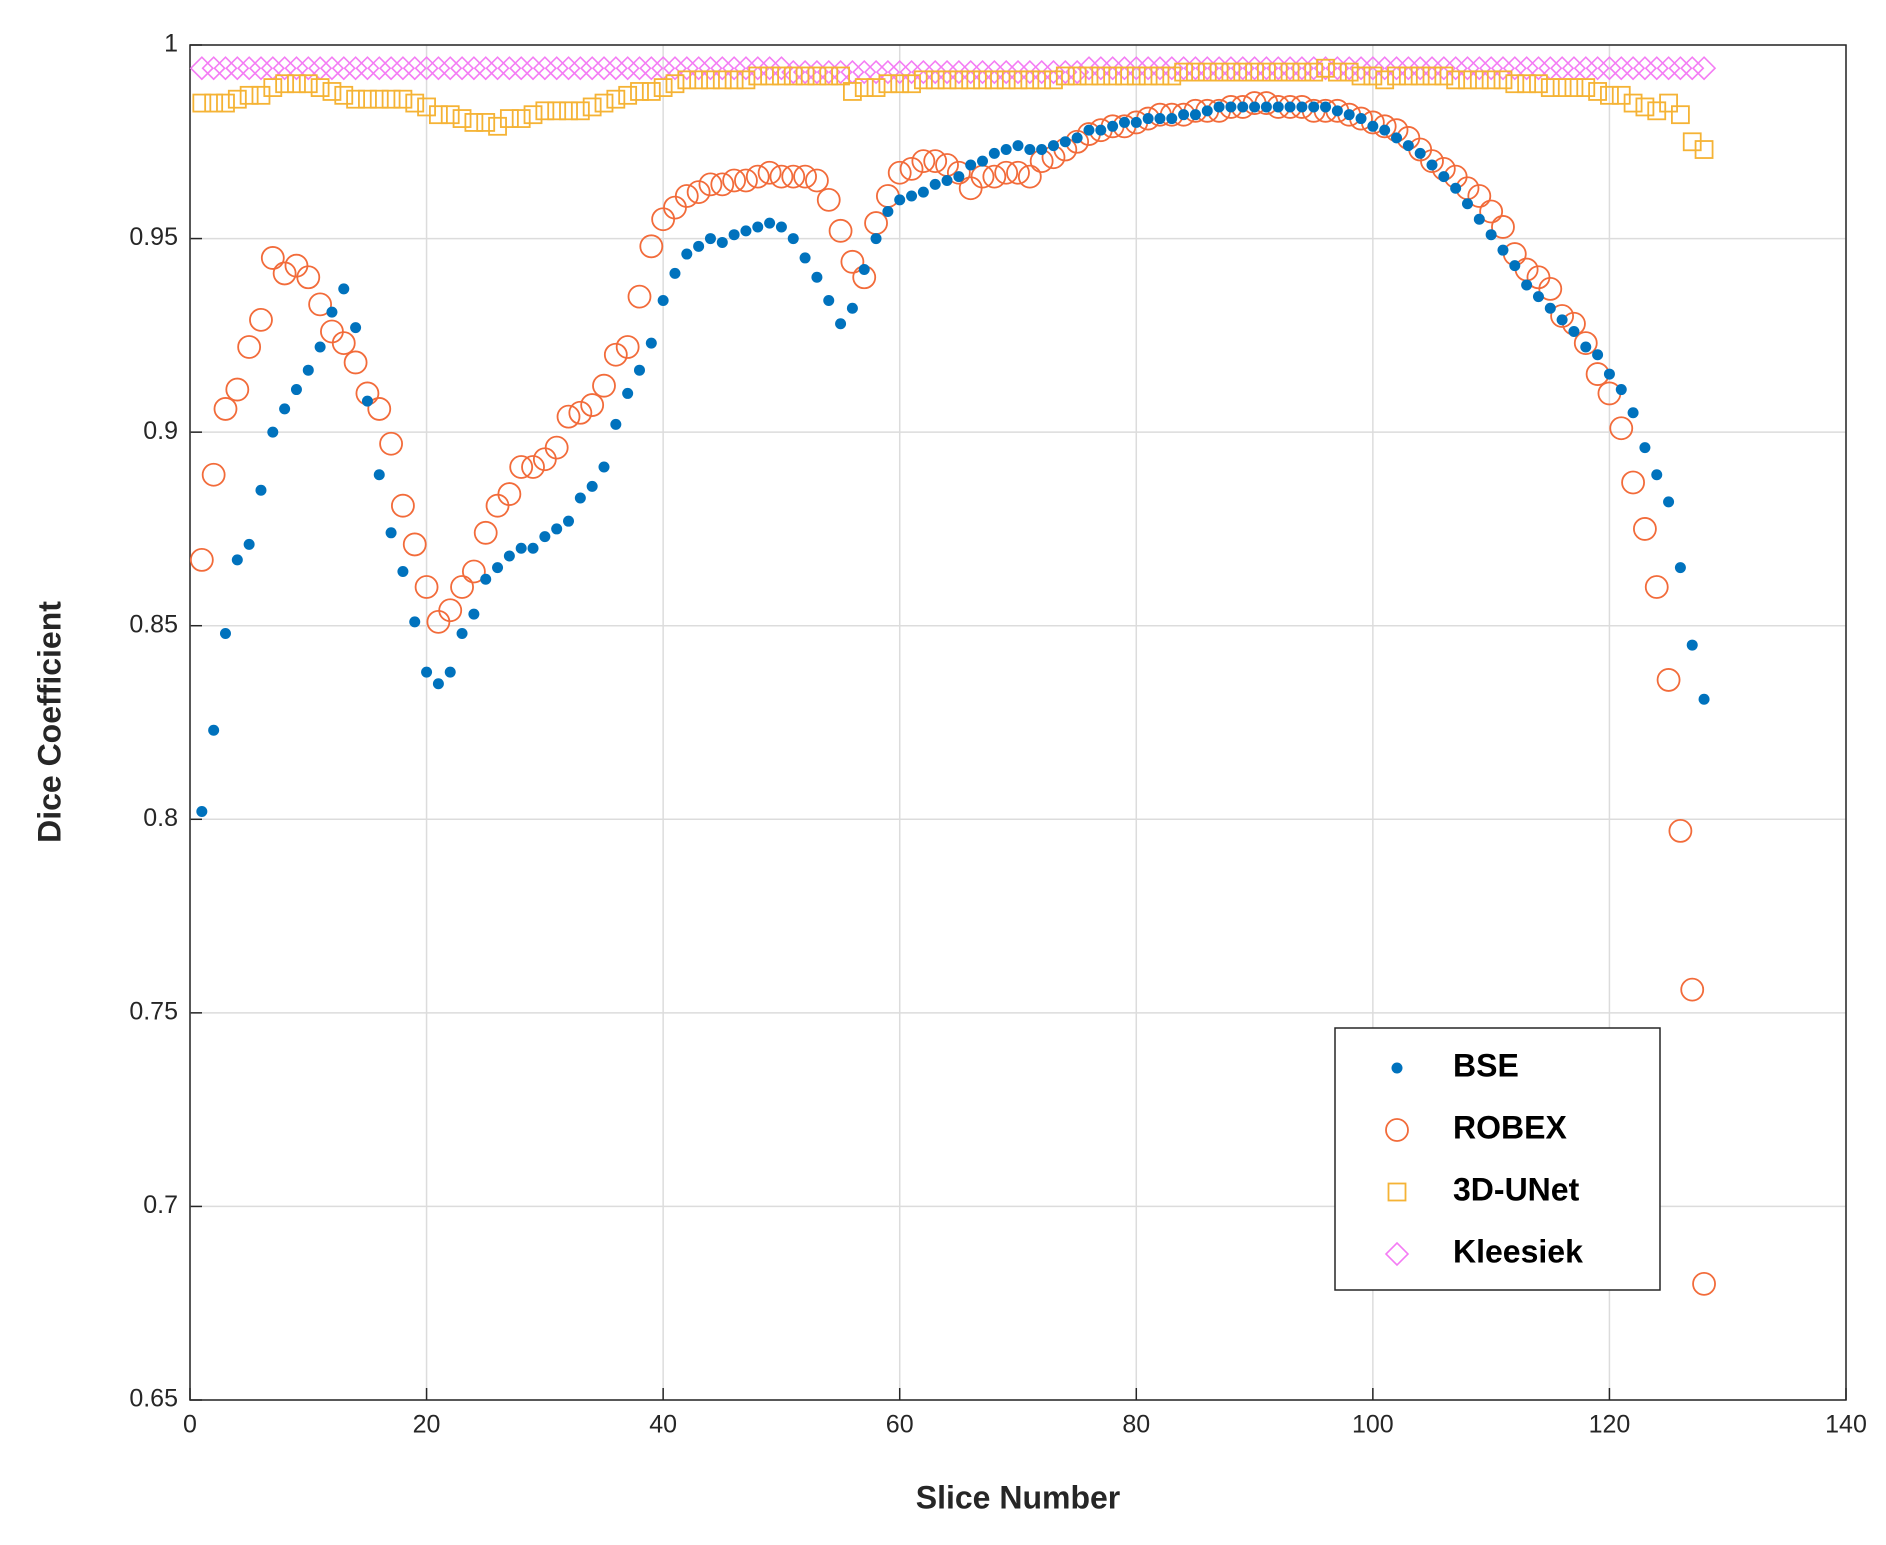 This screenshot has height=1545, width=1886. What do you see at coordinates (1018, 1497) in the screenshot?
I see `x-axis-label: Slice Number` at bounding box center [1018, 1497].